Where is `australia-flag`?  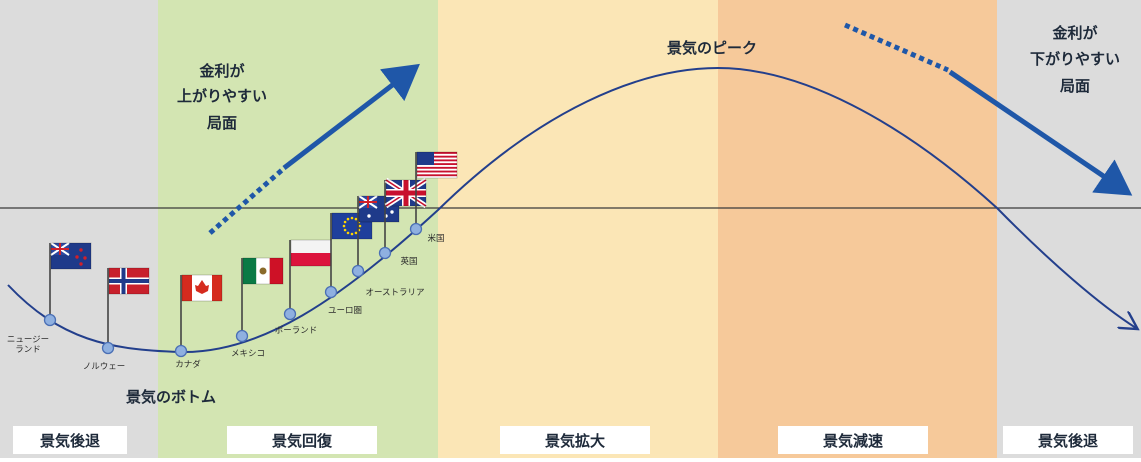 australia-flag is located at coordinates (379, 209).